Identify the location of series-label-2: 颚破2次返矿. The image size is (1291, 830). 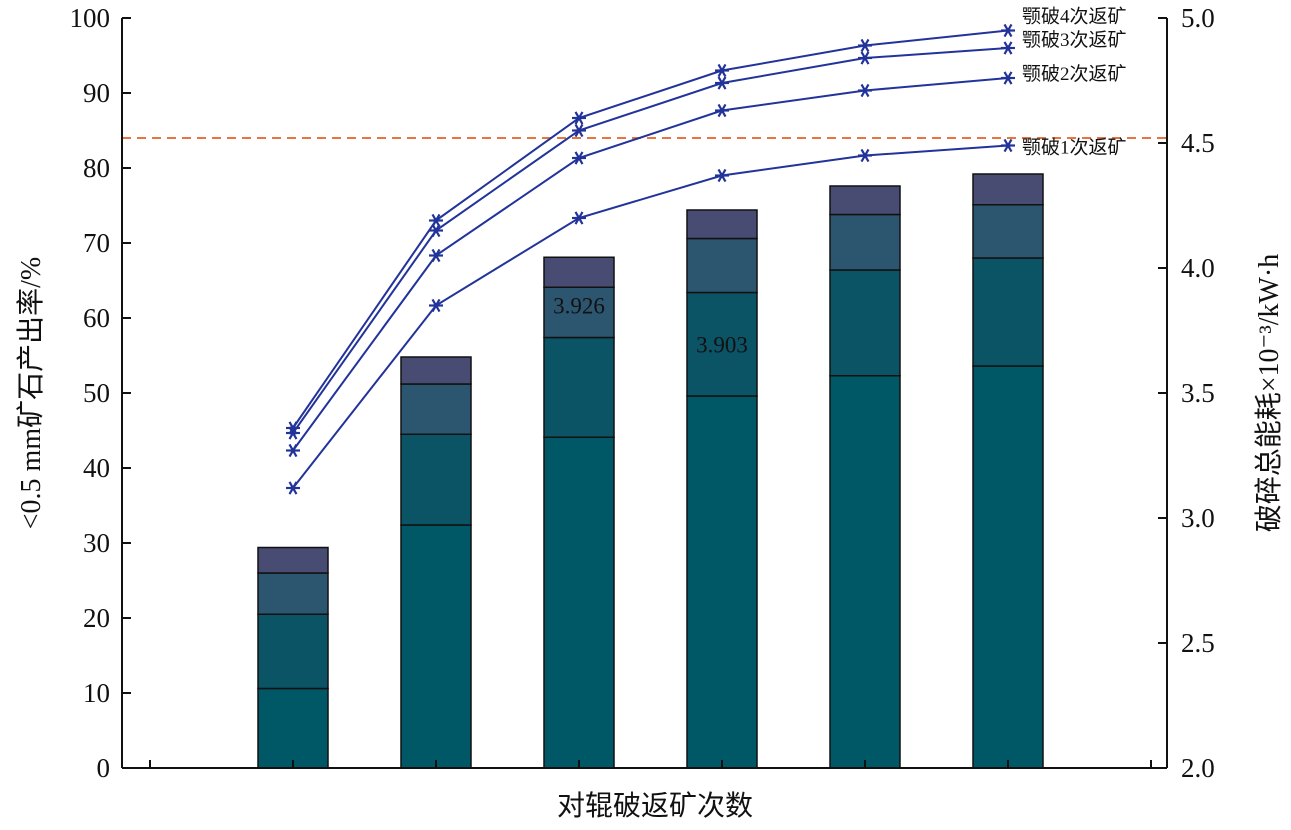
(1074, 74).